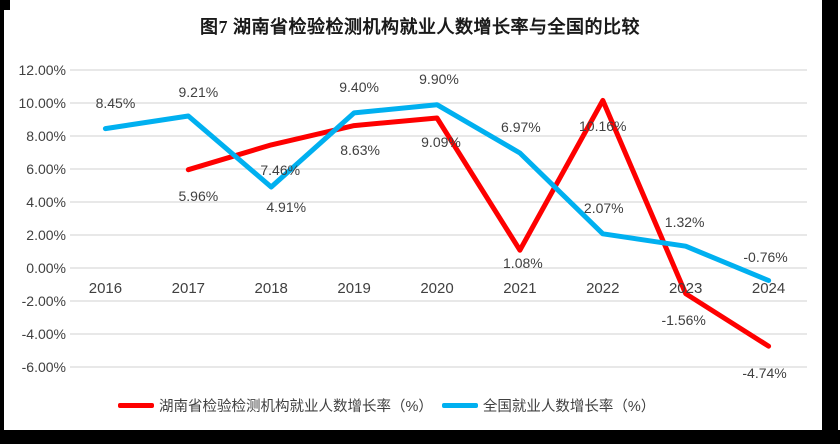  I want to click on x-axis-tick-label: 2018, so click(271, 288).